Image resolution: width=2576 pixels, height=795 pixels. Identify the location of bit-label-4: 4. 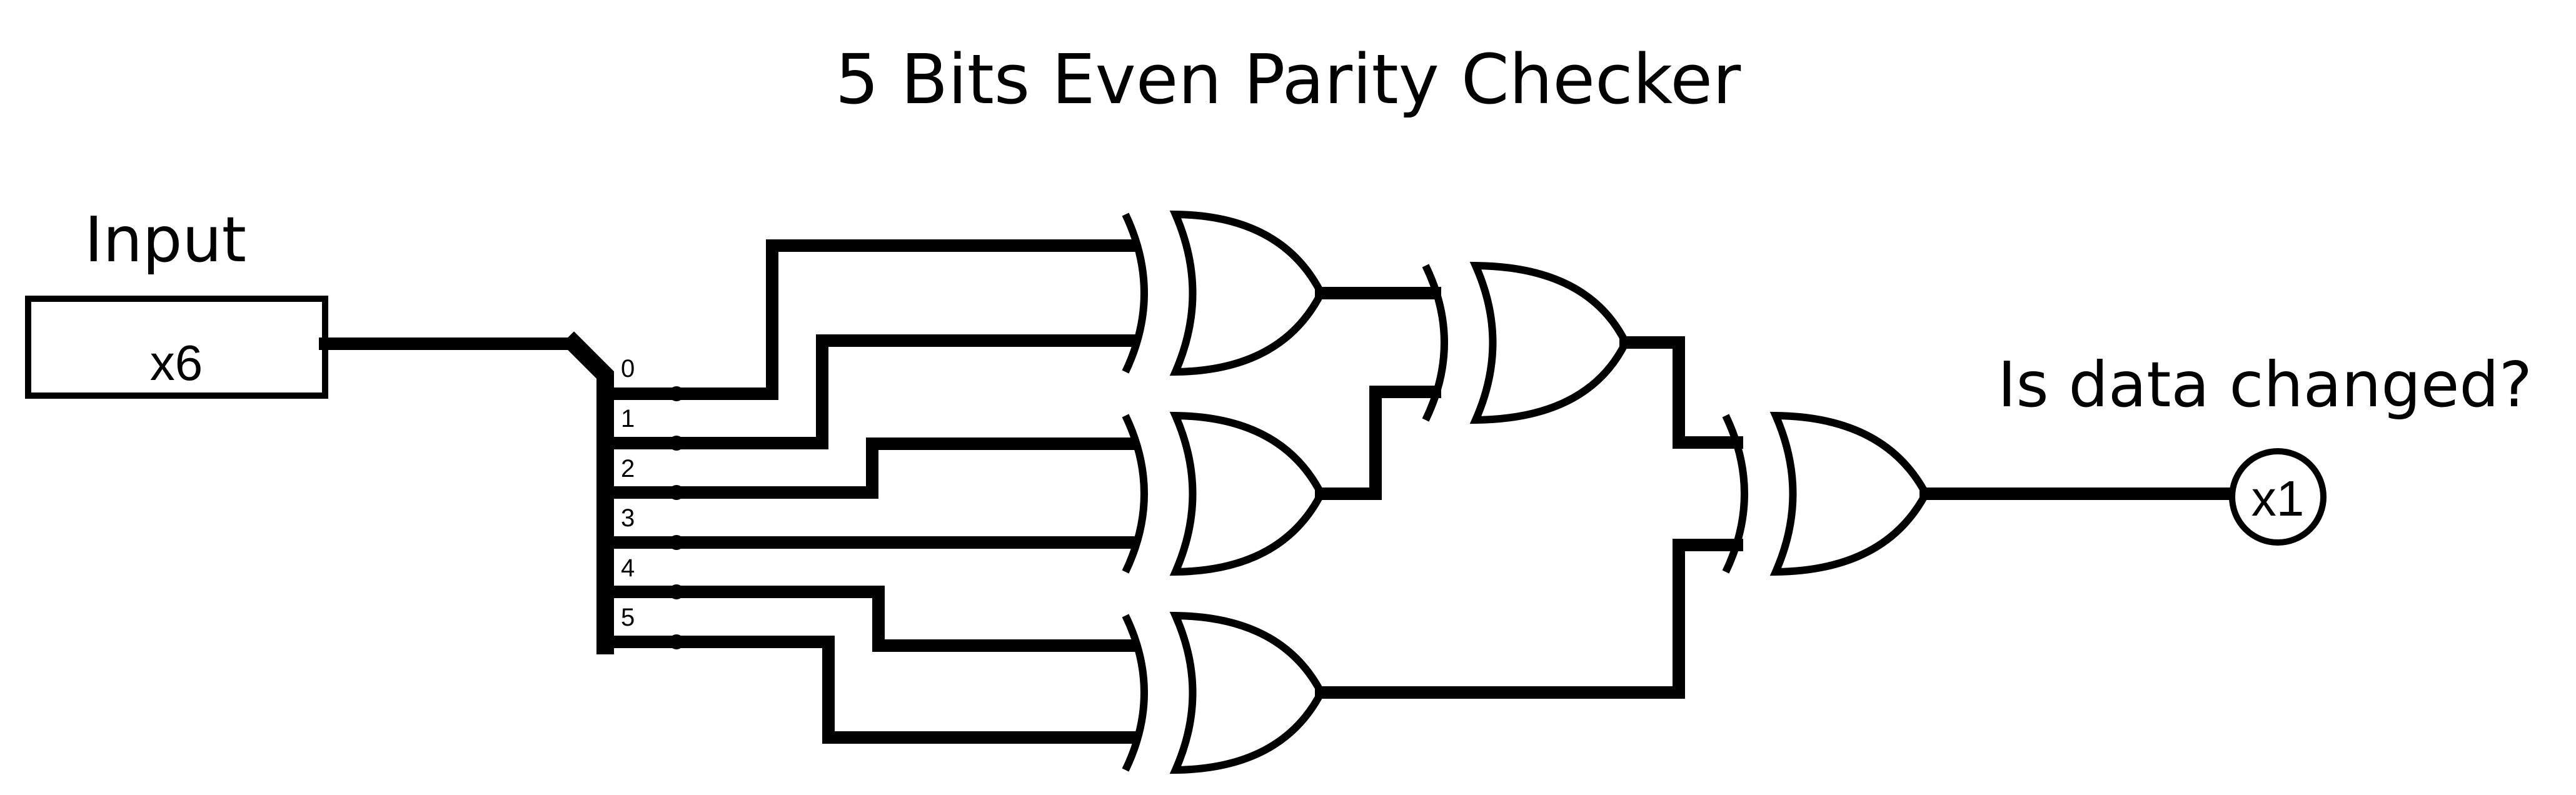
(628, 568).